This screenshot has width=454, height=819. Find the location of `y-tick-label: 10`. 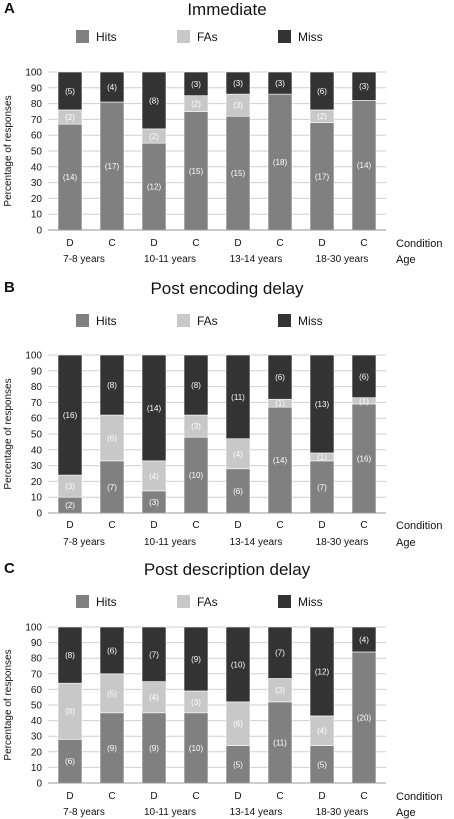

y-tick-label: 10 is located at coordinates (37, 768).